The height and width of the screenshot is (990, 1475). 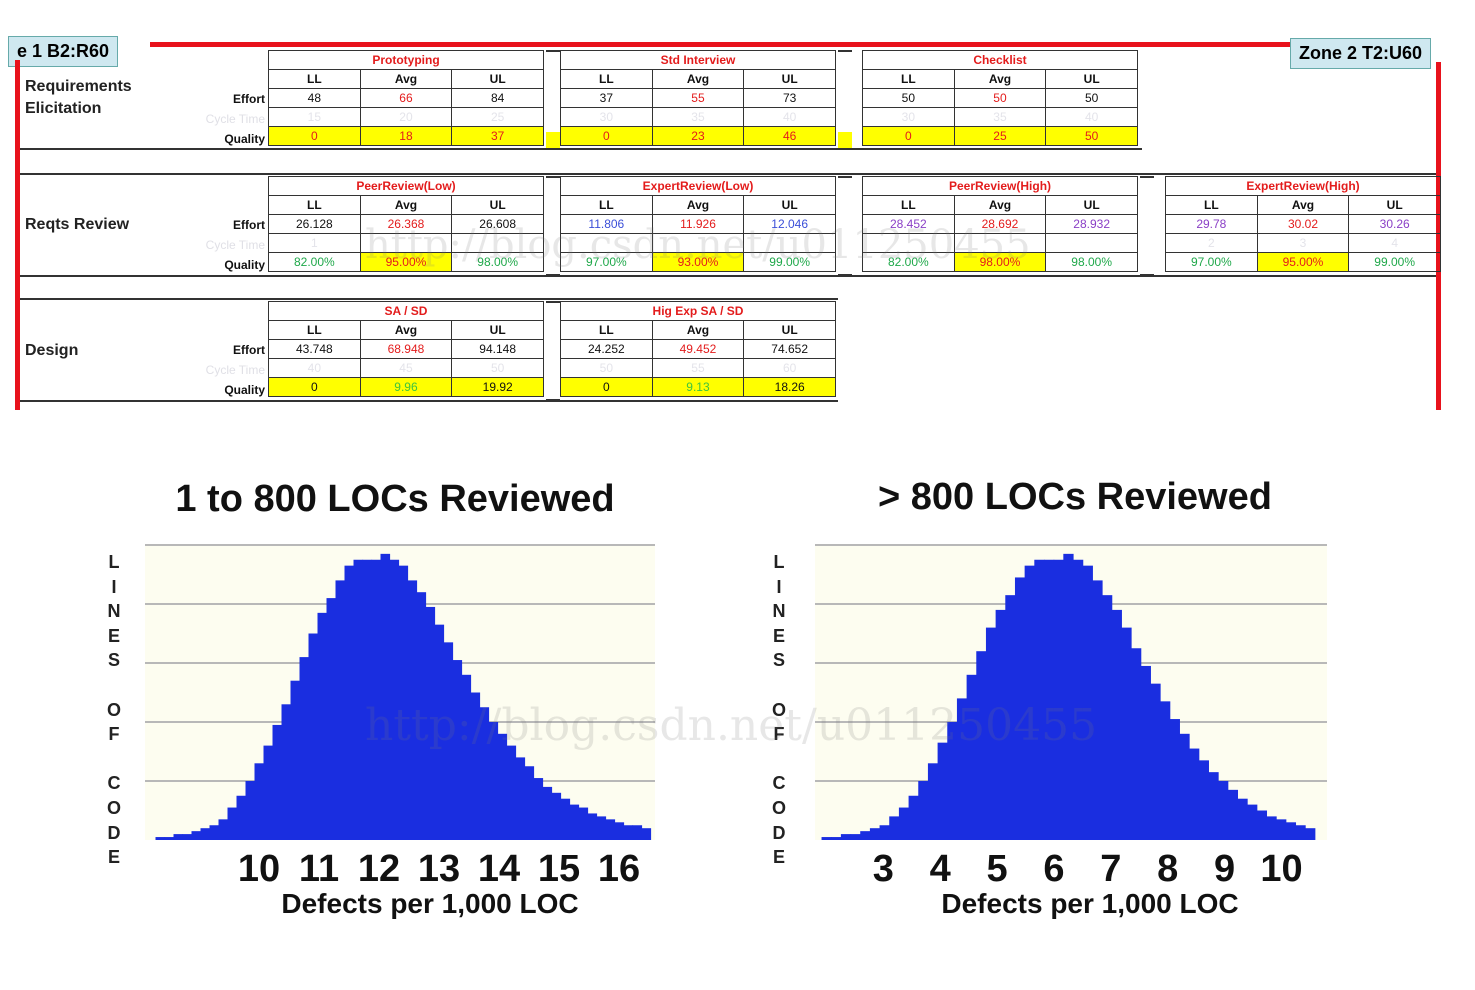 I want to click on effort-cell: 68.948, so click(x=406, y=349).